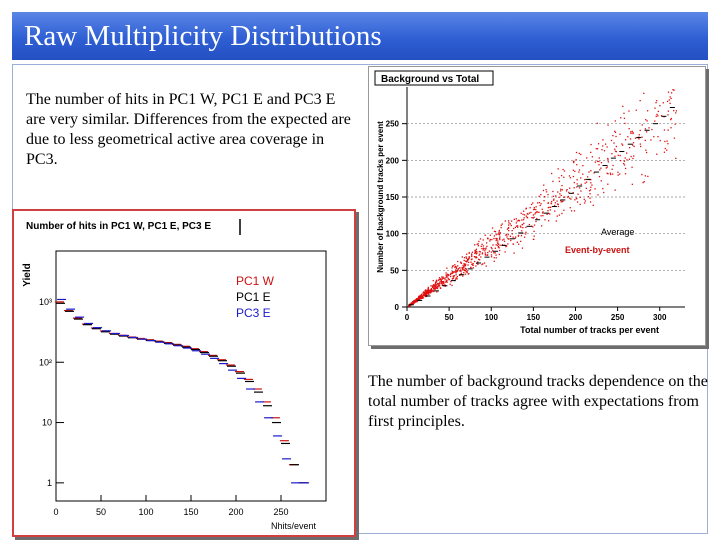 The width and height of the screenshot is (720, 540). Describe the element at coordinates (183, 391) in the screenshot. I see `hits-series-pc3-e` at that location.